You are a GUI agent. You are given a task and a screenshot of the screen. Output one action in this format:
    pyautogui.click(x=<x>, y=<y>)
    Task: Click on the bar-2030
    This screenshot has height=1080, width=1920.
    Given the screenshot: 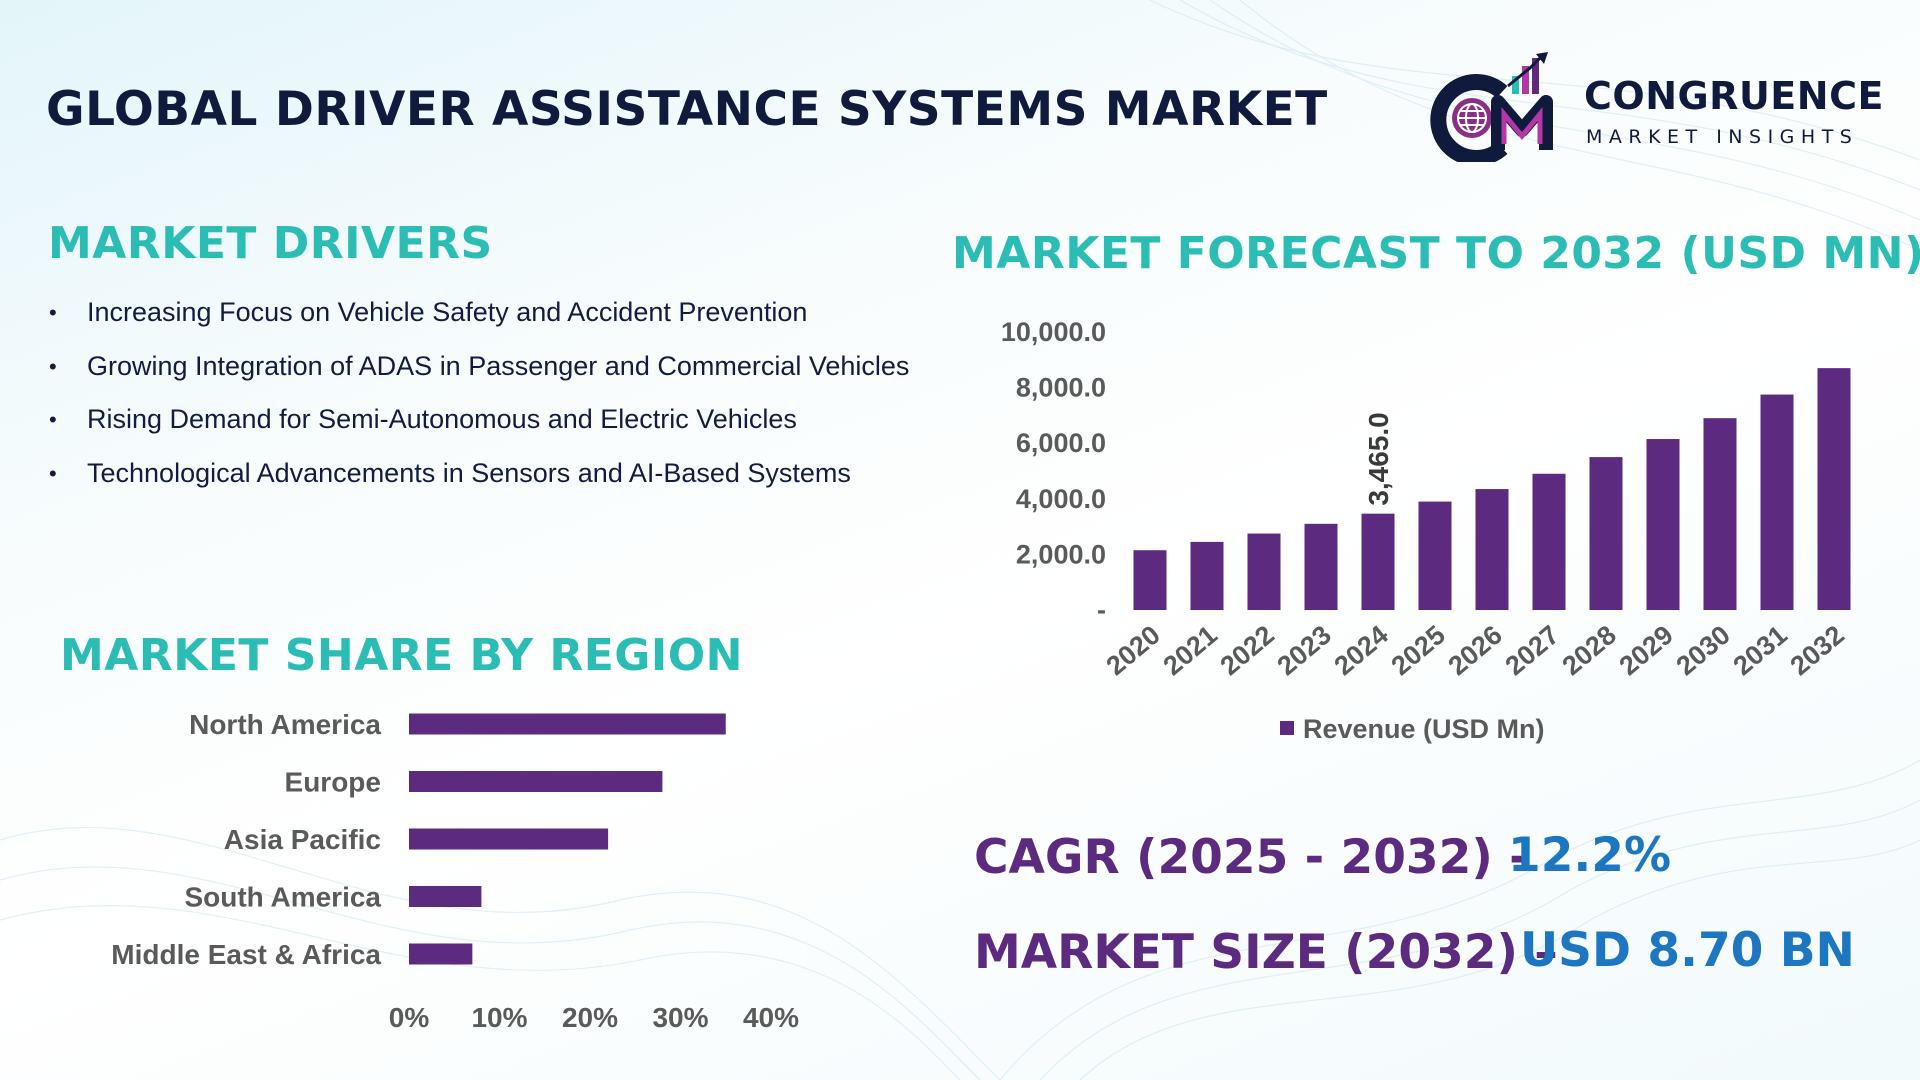 What is the action you would take?
    pyautogui.click(x=1720, y=514)
    